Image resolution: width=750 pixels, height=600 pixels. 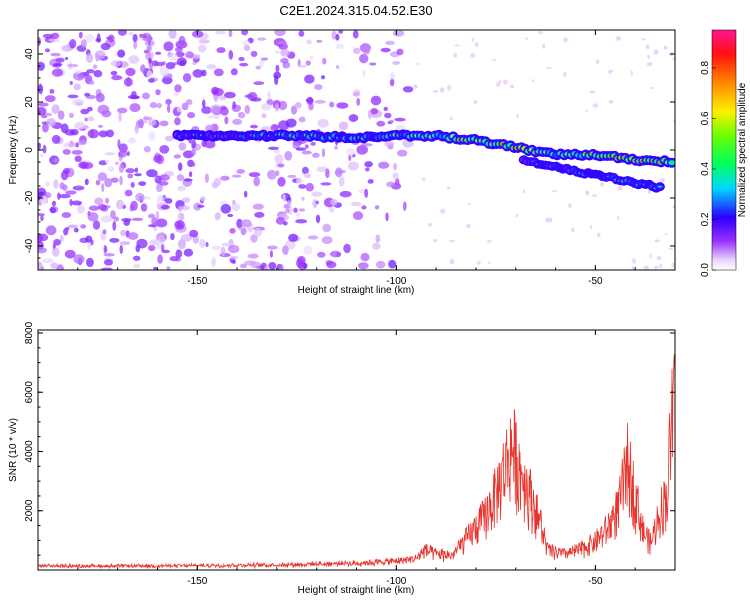 What do you see at coordinates (197, 281) in the screenshot?
I see `x-tick-label: -150` at bounding box center [197, 281].